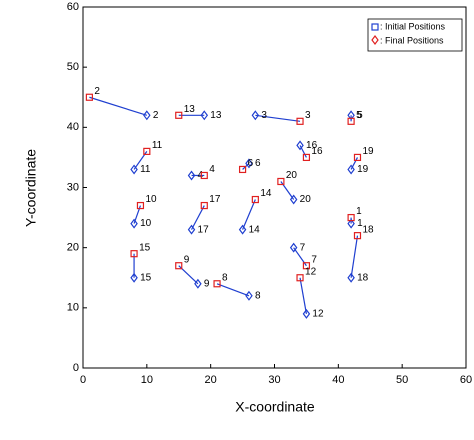 This screenshot has width=474, height=440. Describe the element at coordinates (466, 380) in the screenshot. I see `x-tick-label: 60` at that location.